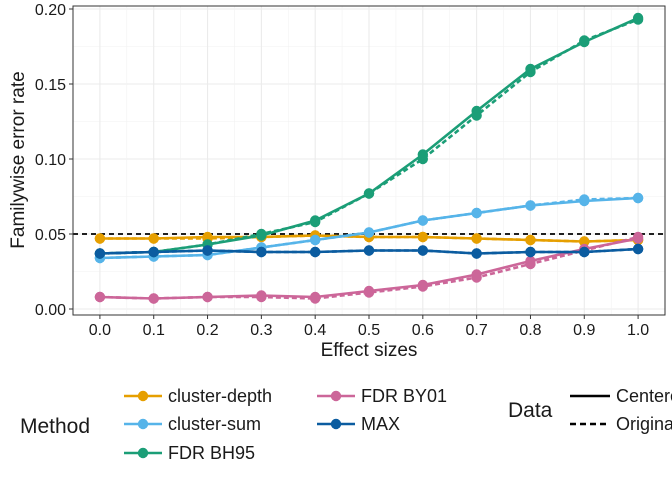 The image size is (672, 480). Describe the element at coordinates (154, 330) in the screenshot. I see `x-tick-label-1: 0.1` at that location.